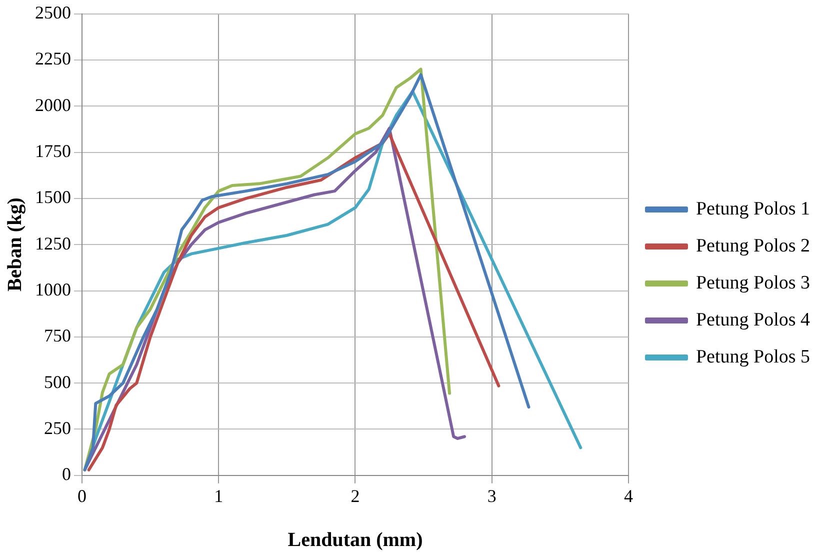 Image resolution: width=820 pixels, height=557 pixels. What do you see at coordinates (753, 283) in the screenshot?
I see `legend-label: Petung Polos 3` at bounding box center [753, 283].